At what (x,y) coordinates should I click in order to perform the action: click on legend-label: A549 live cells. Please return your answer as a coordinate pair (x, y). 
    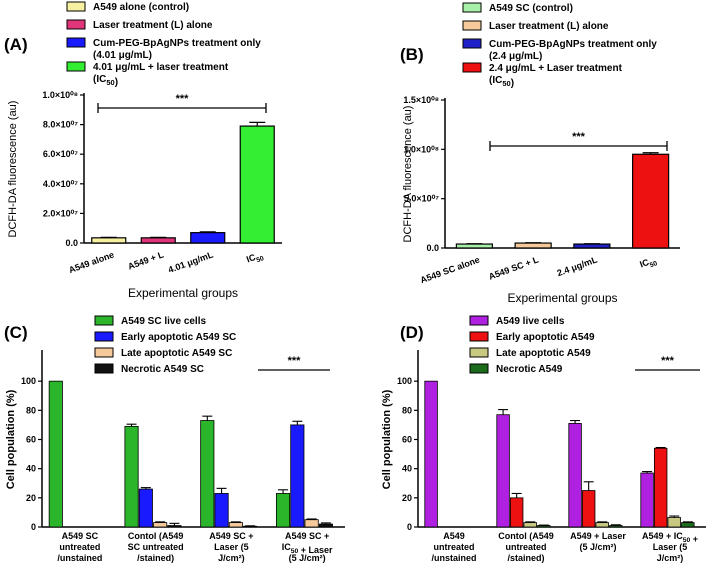
    Looking at the image, I should click on (530, 321).